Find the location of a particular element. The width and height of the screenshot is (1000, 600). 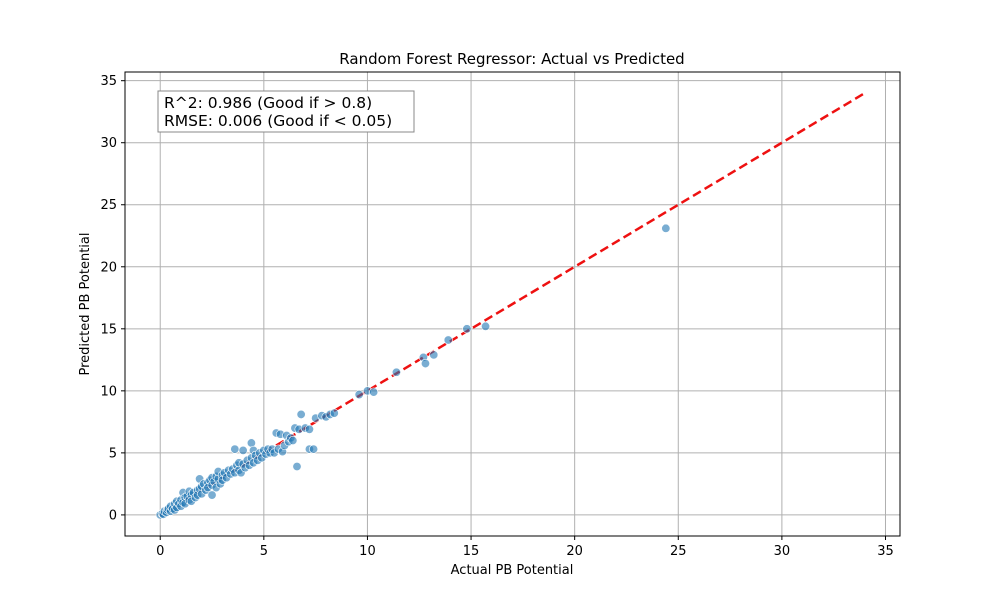

y-tick-label: 20 is located at coordinates (108, 267).